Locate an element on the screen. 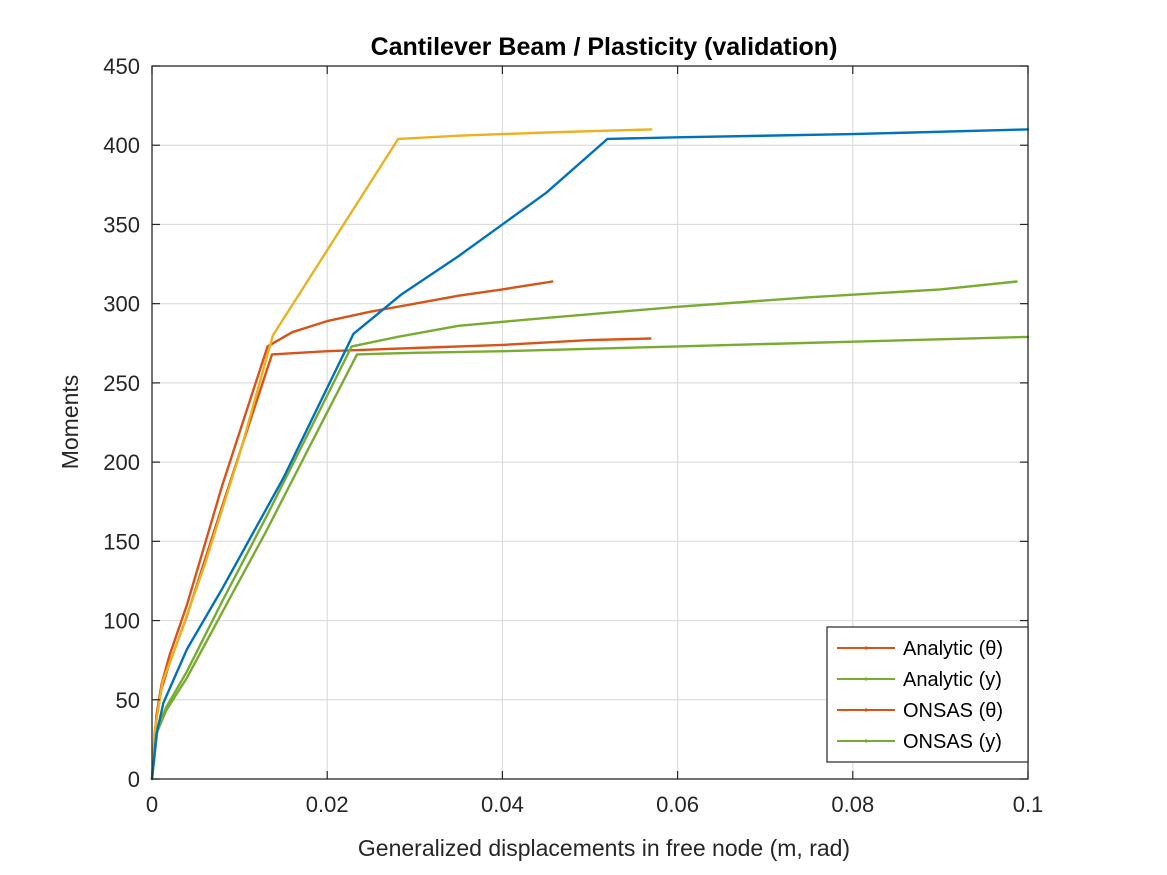 Image resolution: width=1167 pixels, height=875 pixels. x-tick-label: 0.04 is located at coordinates (502, 804).